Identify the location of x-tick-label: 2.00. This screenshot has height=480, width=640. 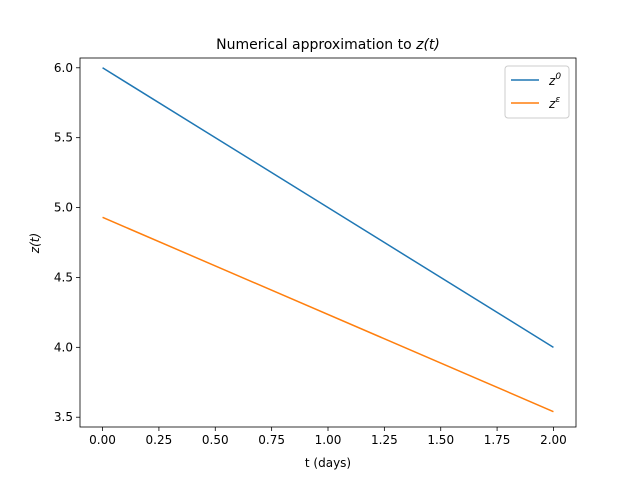
(553, 440).